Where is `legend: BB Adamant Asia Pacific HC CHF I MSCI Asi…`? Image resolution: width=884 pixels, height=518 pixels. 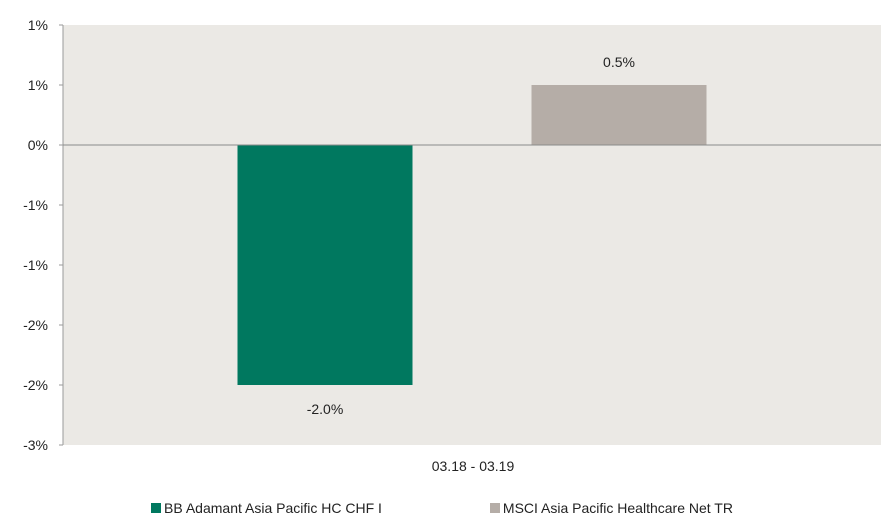 legend: BB Adamant Asia Pacific HC CHF I MSCI Asi… is located at coordinates (442, 508).